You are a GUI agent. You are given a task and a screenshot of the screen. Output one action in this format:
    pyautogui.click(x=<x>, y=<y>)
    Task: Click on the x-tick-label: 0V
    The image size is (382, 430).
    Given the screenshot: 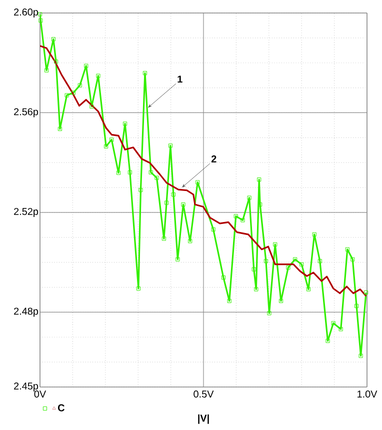 What is the action you would take?
    pyautogui.click(x=40, y=394)
    